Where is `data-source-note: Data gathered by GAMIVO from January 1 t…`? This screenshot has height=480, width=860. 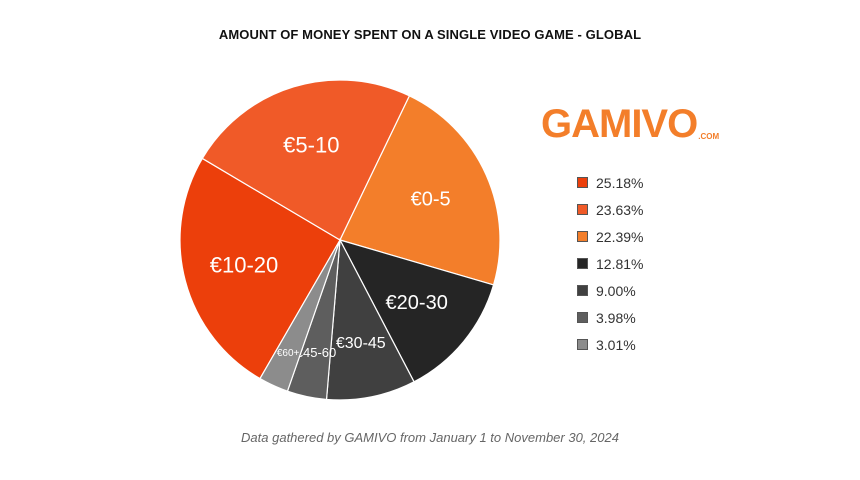
data-source-note: Data gathered by GAMIVO from January 1 t… is located at coordinates (430, 437).